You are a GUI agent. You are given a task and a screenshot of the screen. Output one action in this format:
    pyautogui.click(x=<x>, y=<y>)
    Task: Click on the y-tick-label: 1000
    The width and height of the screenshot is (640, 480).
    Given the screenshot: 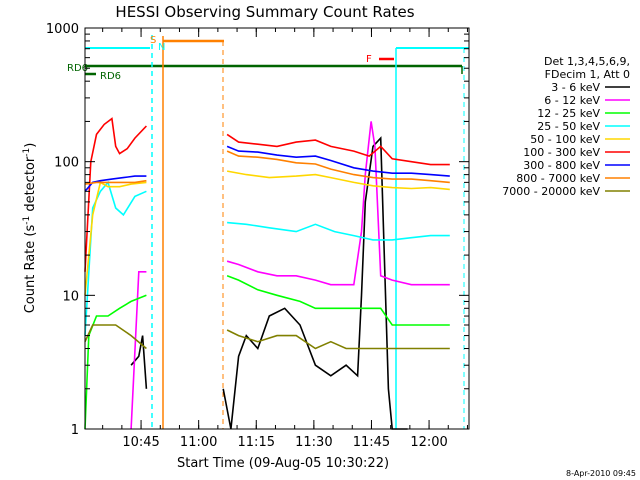 What is the action you would take?
    pyautogui.click(x=62, y=29)
    